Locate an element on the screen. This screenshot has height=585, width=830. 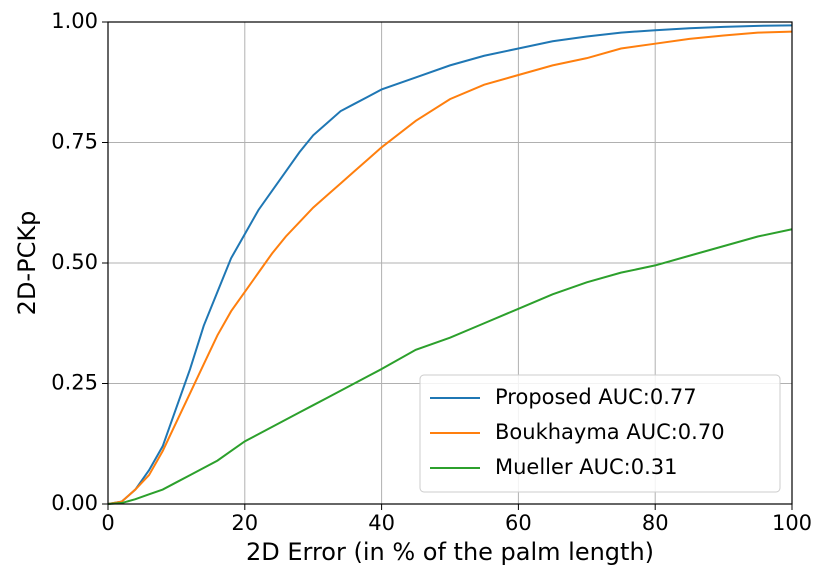
x-axis-label: 2D Error (in % of the palm length) is located at coordinates (450, 552).